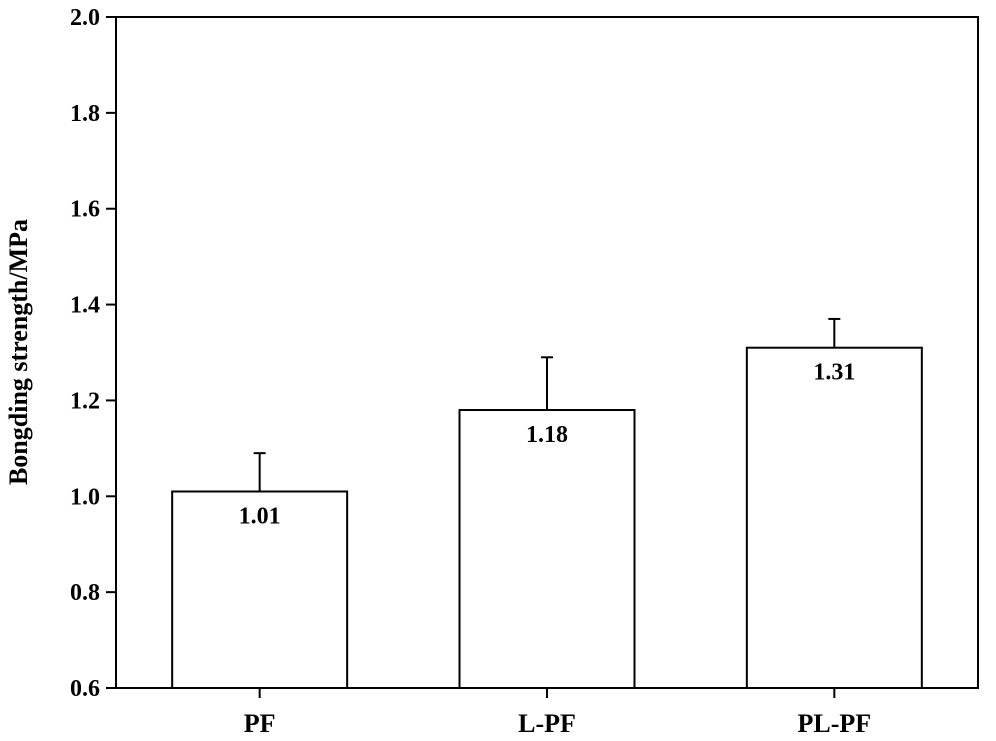  What do you see at coordinates (547, 723) in the screenshot?
I see `x-tick-label: L-PF` at bounding box center [547, 723].